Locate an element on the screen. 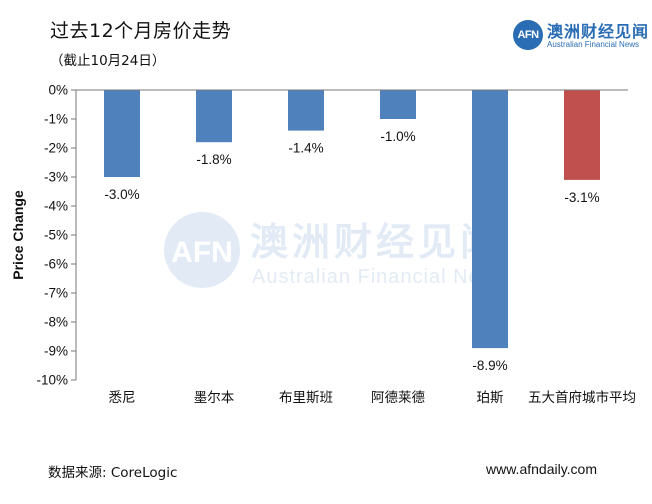 The height and width of the screenshot is (504, 652). data-label: -1.0% is located at coordinates (397, 136).